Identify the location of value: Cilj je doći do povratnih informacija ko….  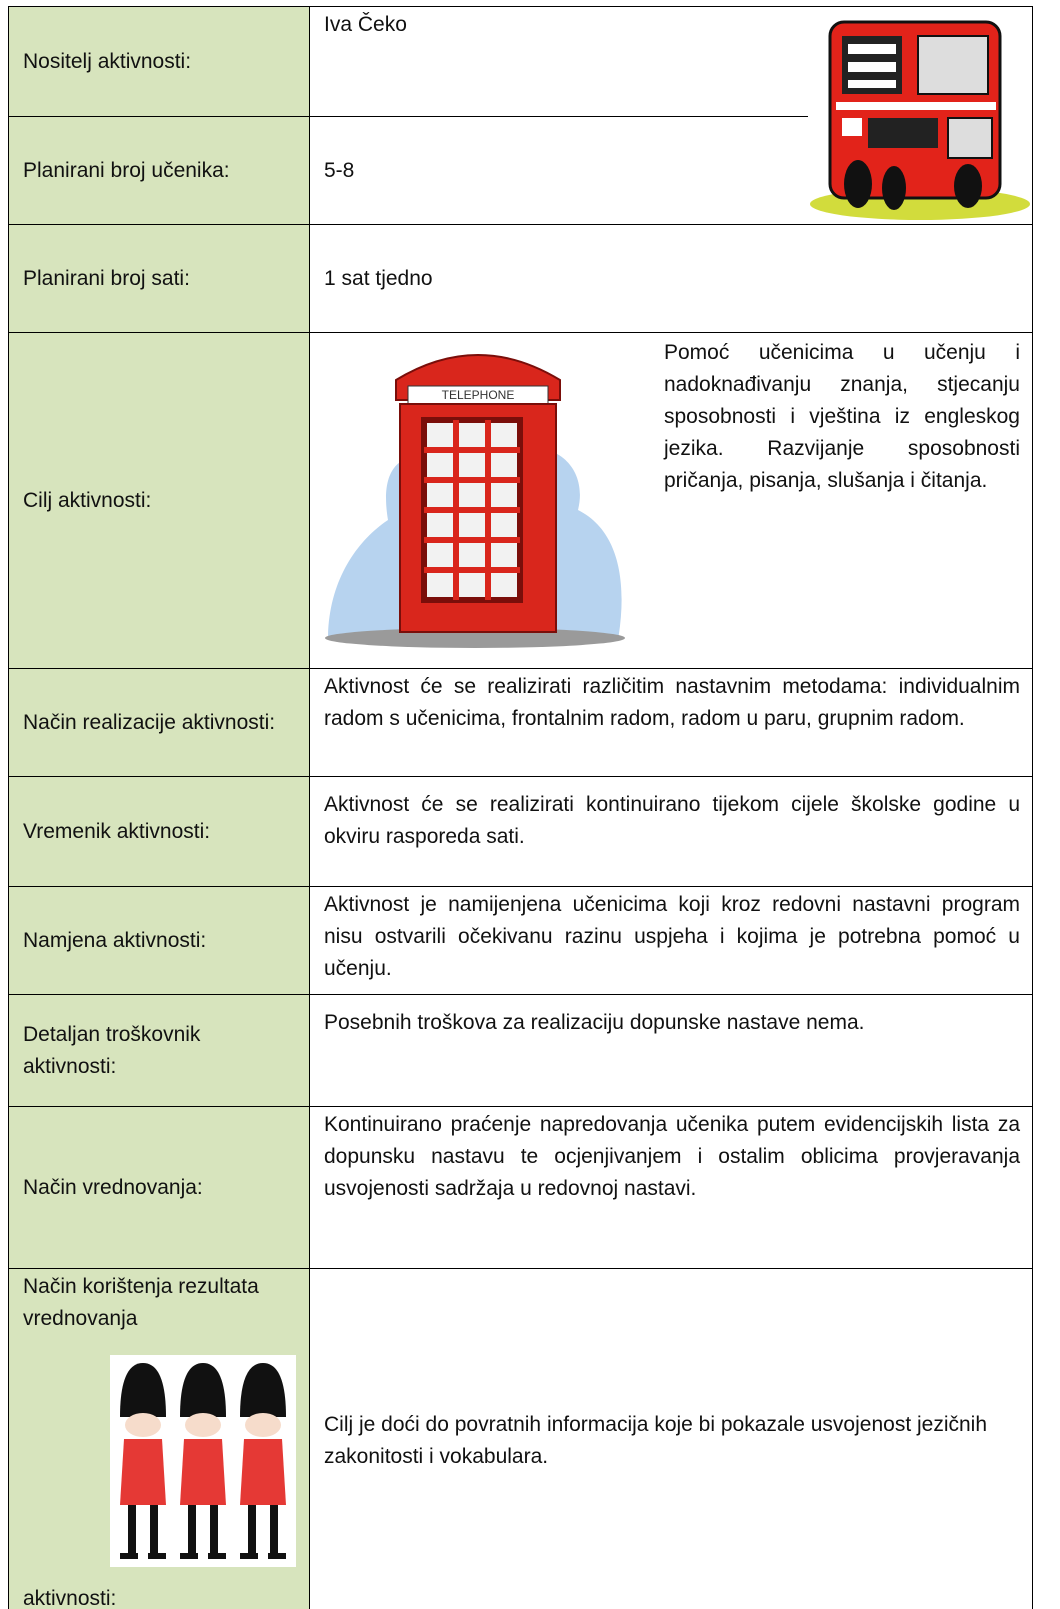
(671, 1438).